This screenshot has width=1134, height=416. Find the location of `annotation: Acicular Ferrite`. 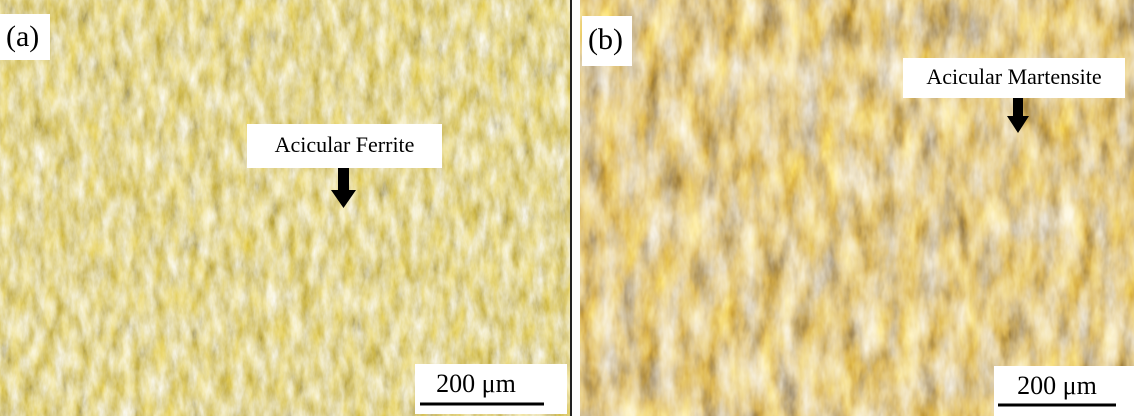

annotation: Acicular Ferrite is located at coordinates (345, 144).